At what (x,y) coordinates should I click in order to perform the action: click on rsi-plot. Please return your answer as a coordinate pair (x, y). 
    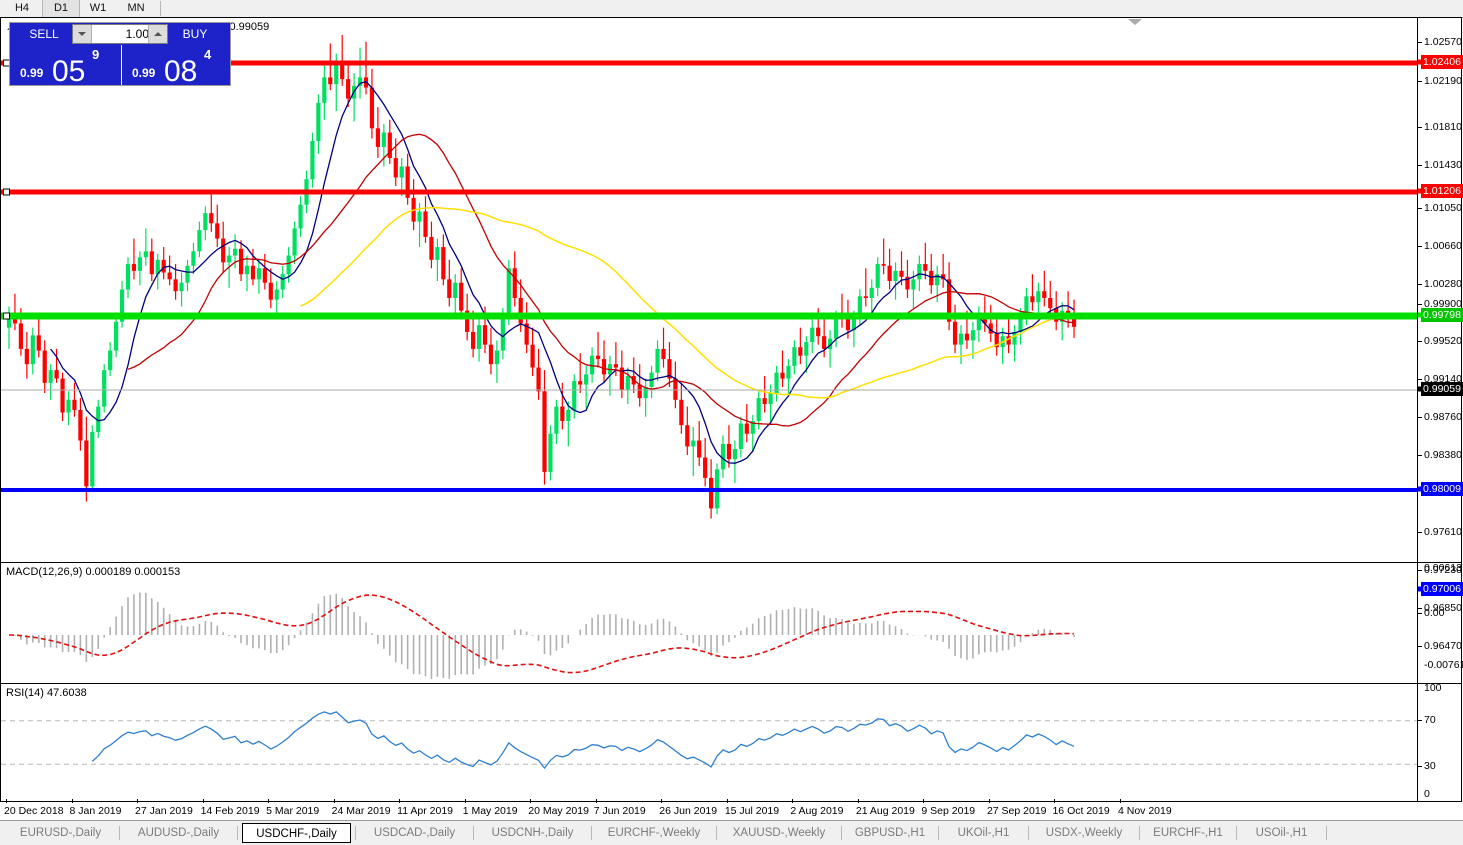
    Looking at the image, I should click on (709, 740).